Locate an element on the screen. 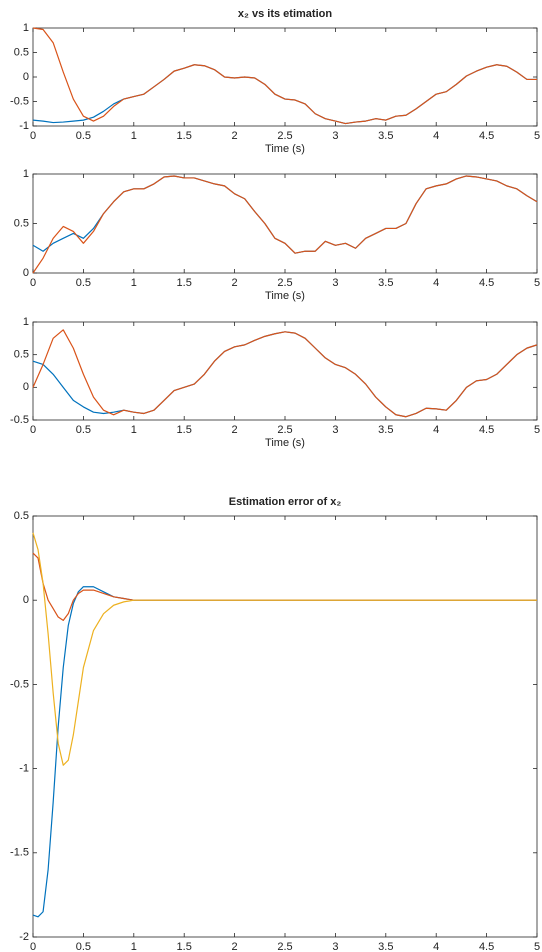  chart-title: x₂ vs its etimation is located at coordinates (285, 14).